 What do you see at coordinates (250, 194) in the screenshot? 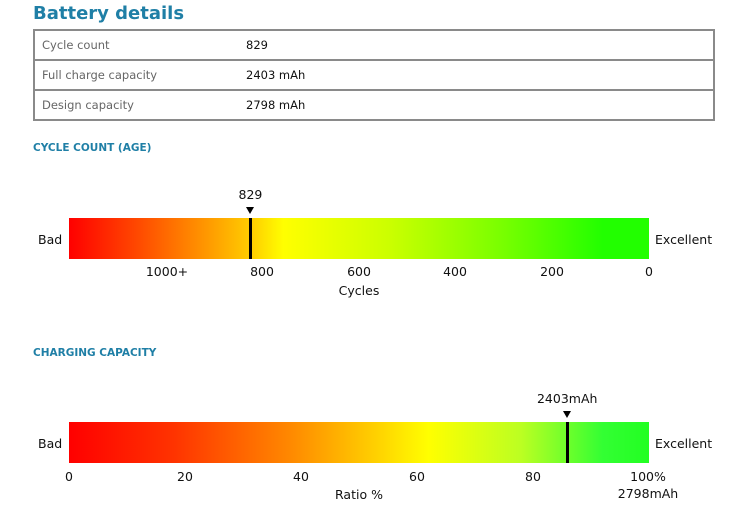
I see `cycle-marker-label: 829` at bounding box center [250, 194].